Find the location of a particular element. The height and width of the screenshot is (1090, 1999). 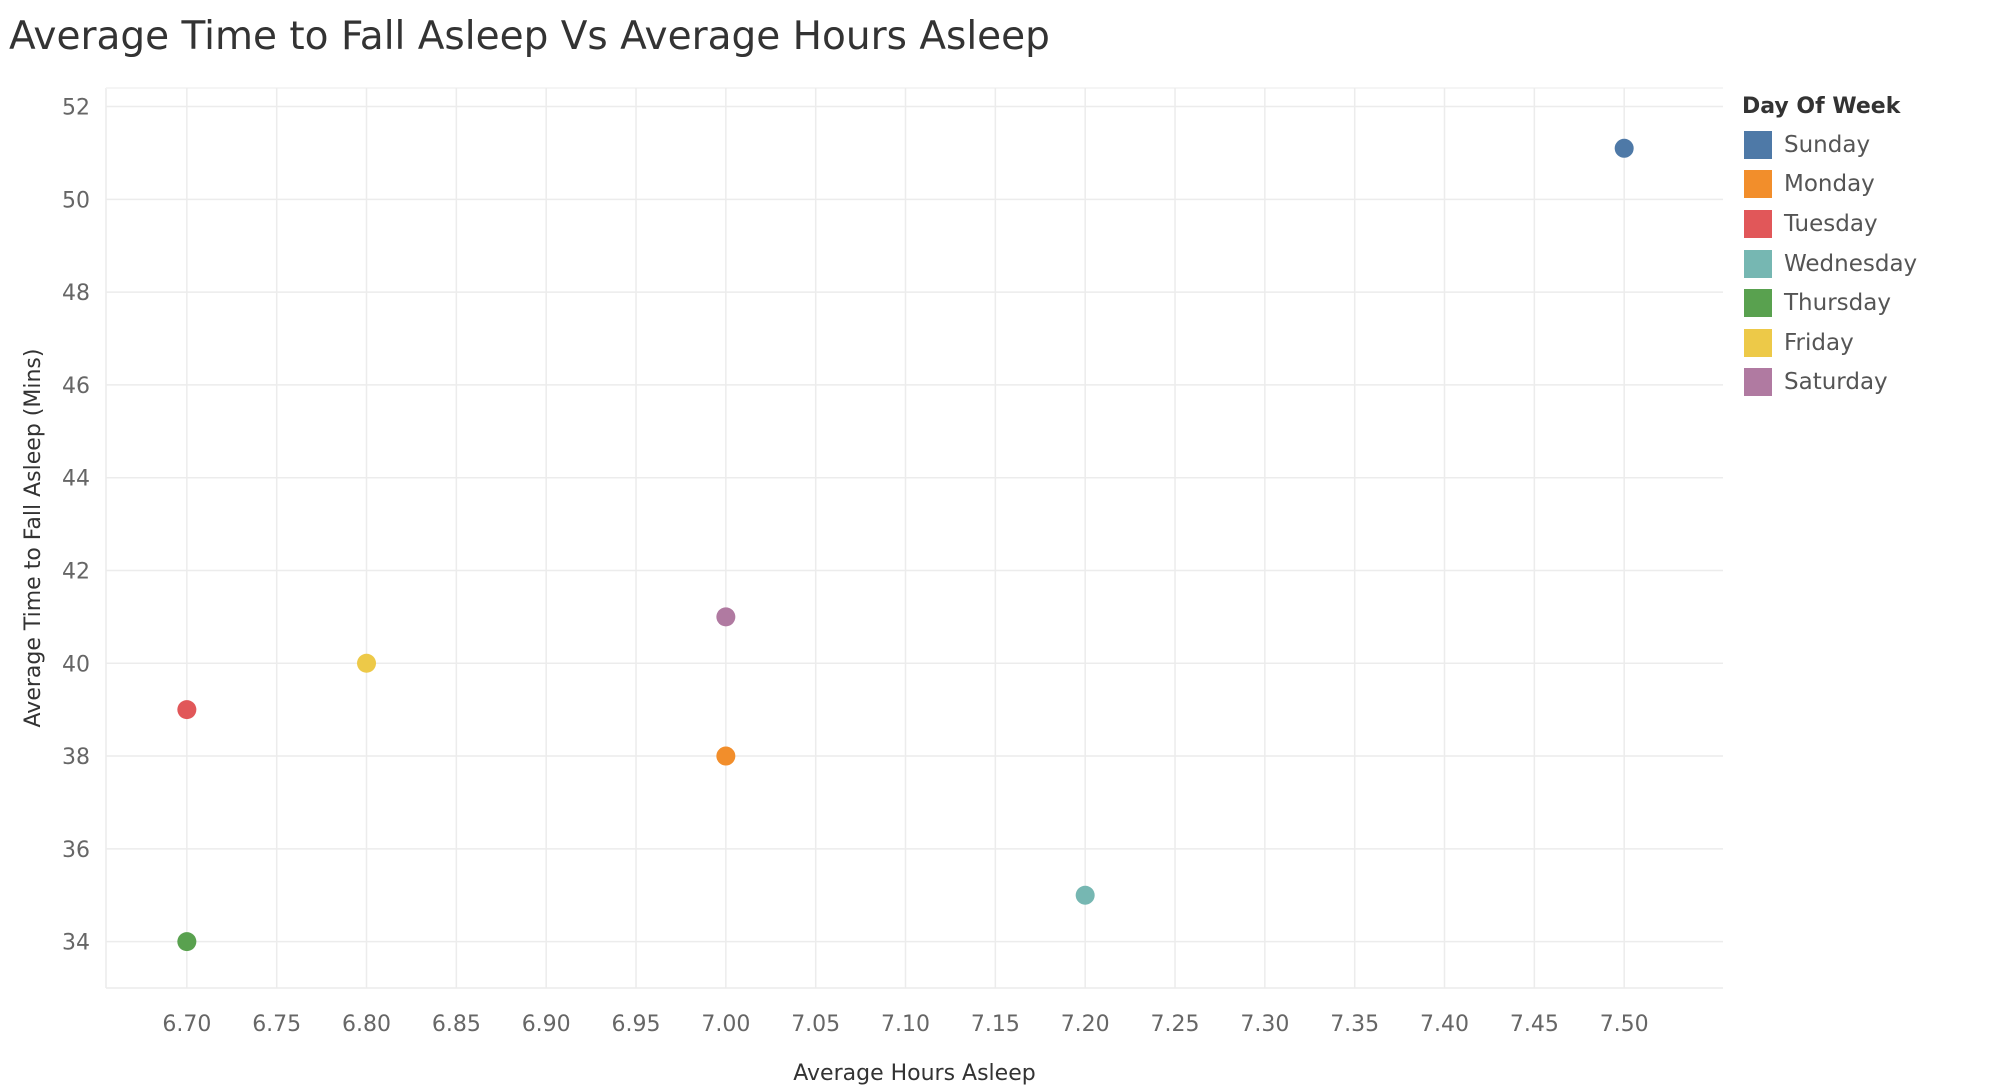

data-point-saturday is located at coordinates (726, 617).